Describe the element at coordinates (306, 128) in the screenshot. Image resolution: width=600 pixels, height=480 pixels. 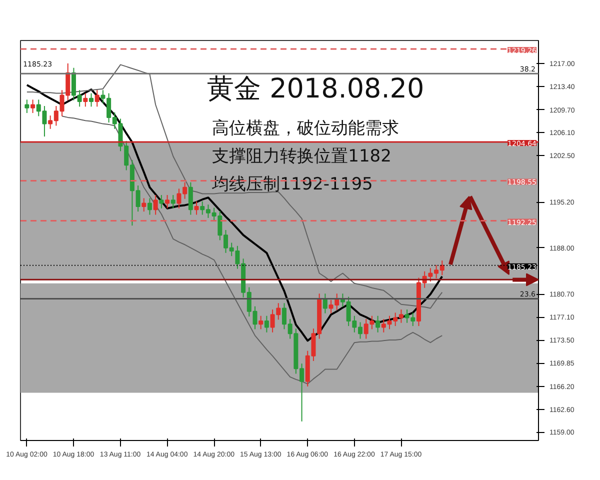
I see `annotation: 高位横盘，破位动能需求` at that location.